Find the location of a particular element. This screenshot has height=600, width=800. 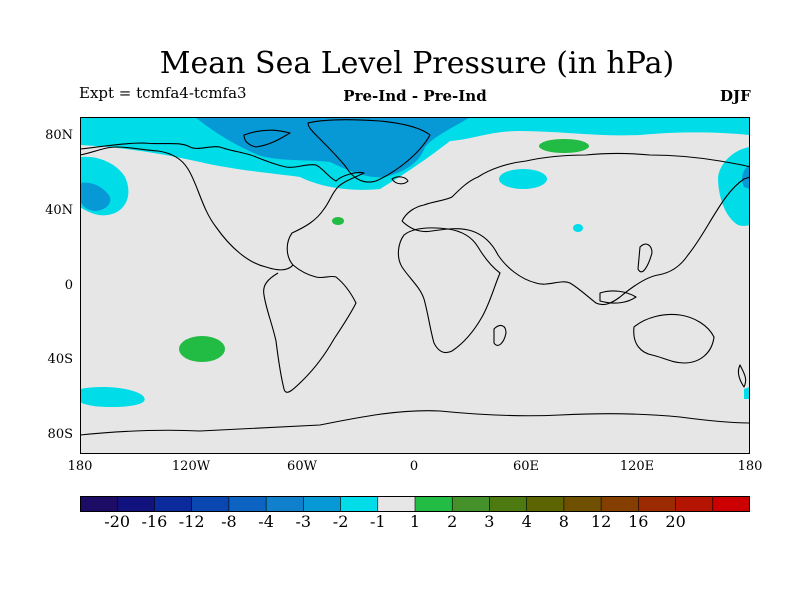

colorbar-label: 2 is located at coordinates (452, 521).